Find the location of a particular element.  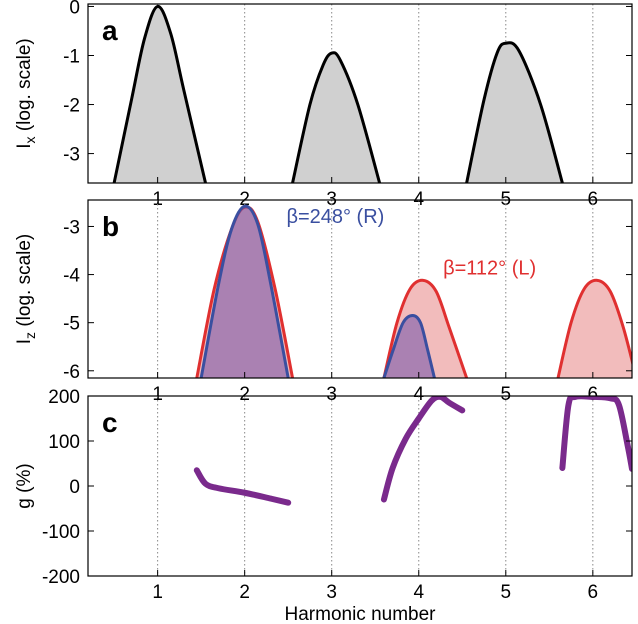

line-b-s1-seg0 is located at coordinates (244, 291).